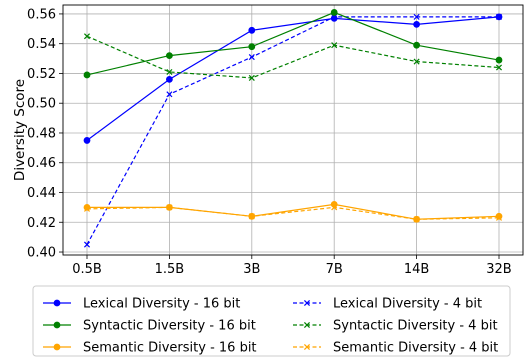  I want to click on y-tick-label: 0.54, so click(41, 44).